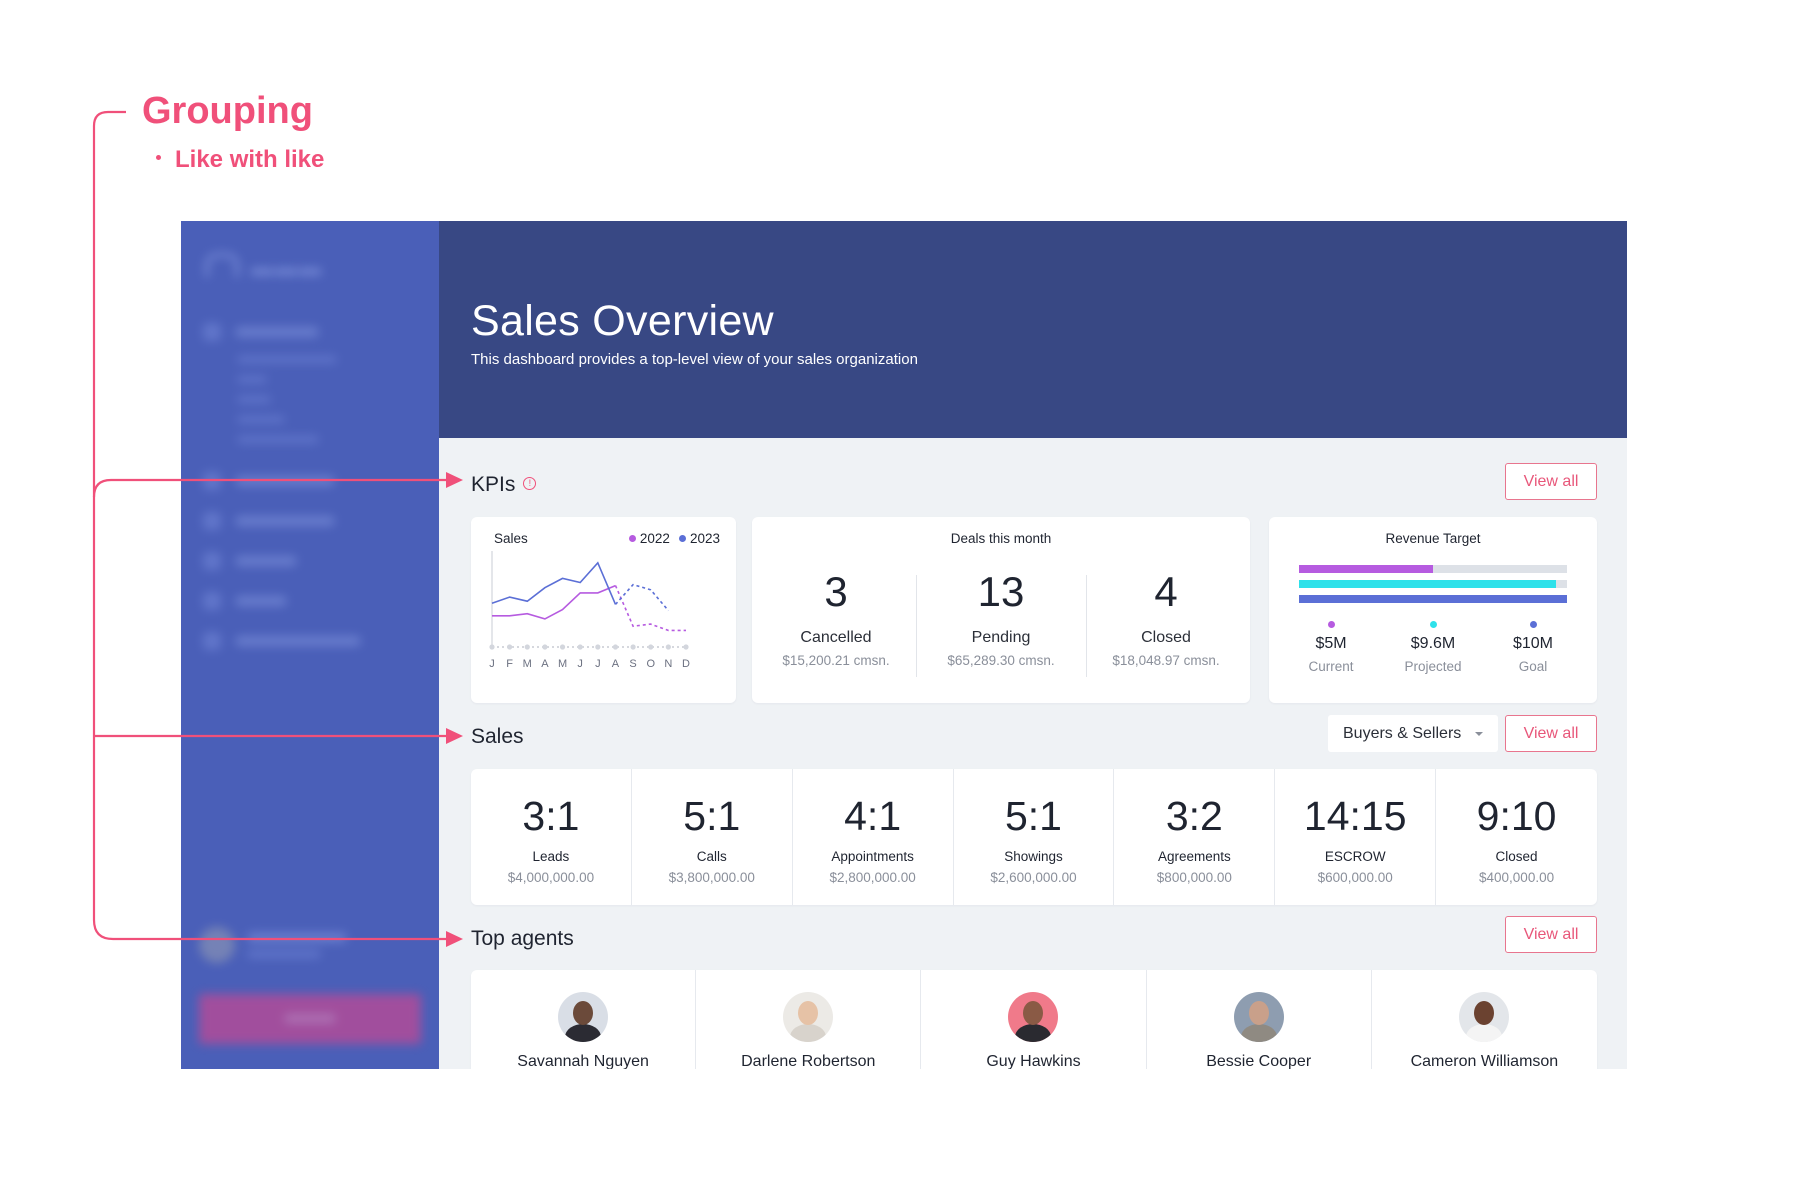  What do you see at coordinates (1355, 877) in the screenshot?
I see `ratio-amount: $600,000.00` at bounding box center [1355, 877].